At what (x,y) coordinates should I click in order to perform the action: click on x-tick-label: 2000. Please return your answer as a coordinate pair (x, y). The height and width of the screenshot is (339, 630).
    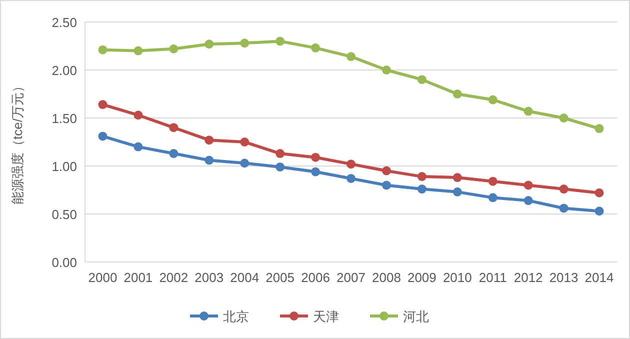
    Looking at the image, I should click on (103, 277).